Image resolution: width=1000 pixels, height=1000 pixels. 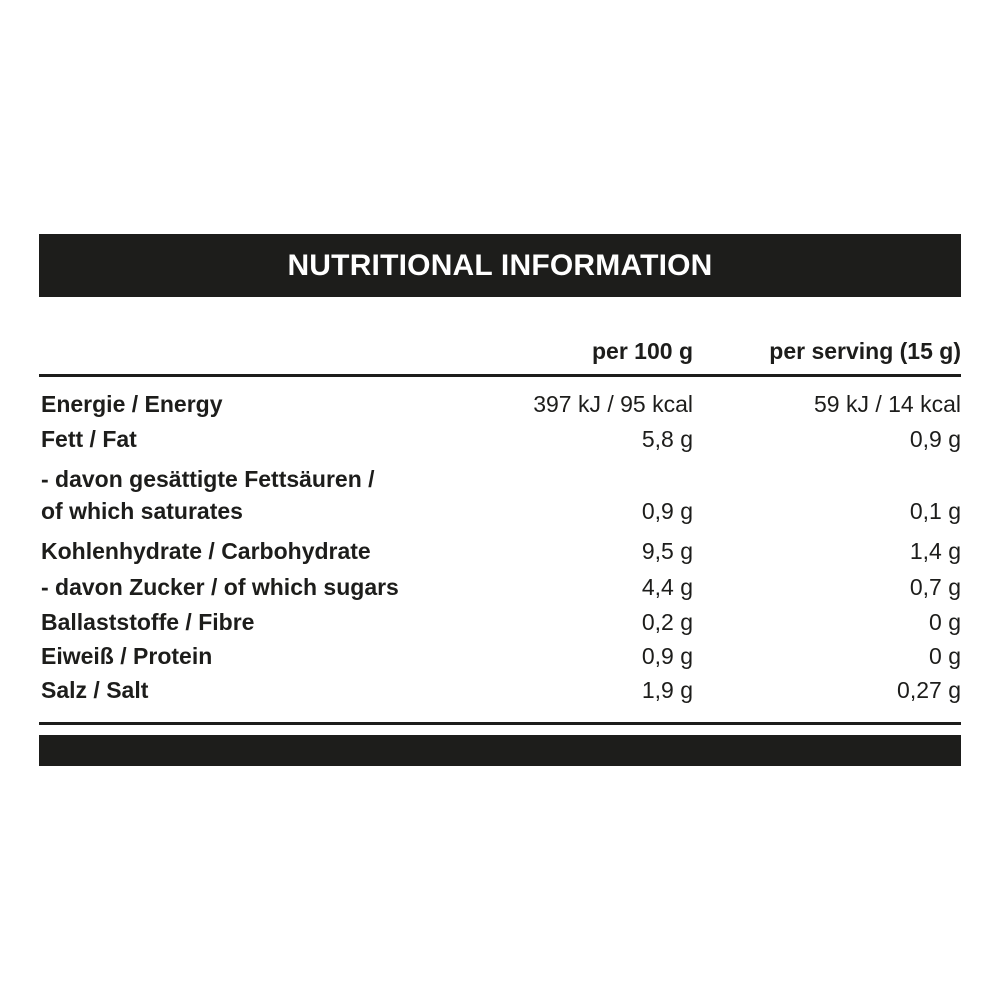 I want to click on value-per-serving: 0,7 g, so click(x=935, y=587).